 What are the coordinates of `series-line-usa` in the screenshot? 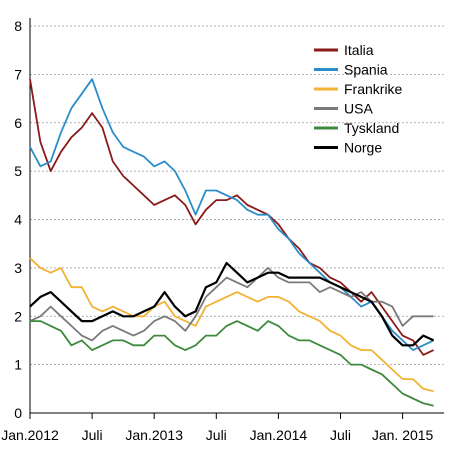 It's located at (231, 304).